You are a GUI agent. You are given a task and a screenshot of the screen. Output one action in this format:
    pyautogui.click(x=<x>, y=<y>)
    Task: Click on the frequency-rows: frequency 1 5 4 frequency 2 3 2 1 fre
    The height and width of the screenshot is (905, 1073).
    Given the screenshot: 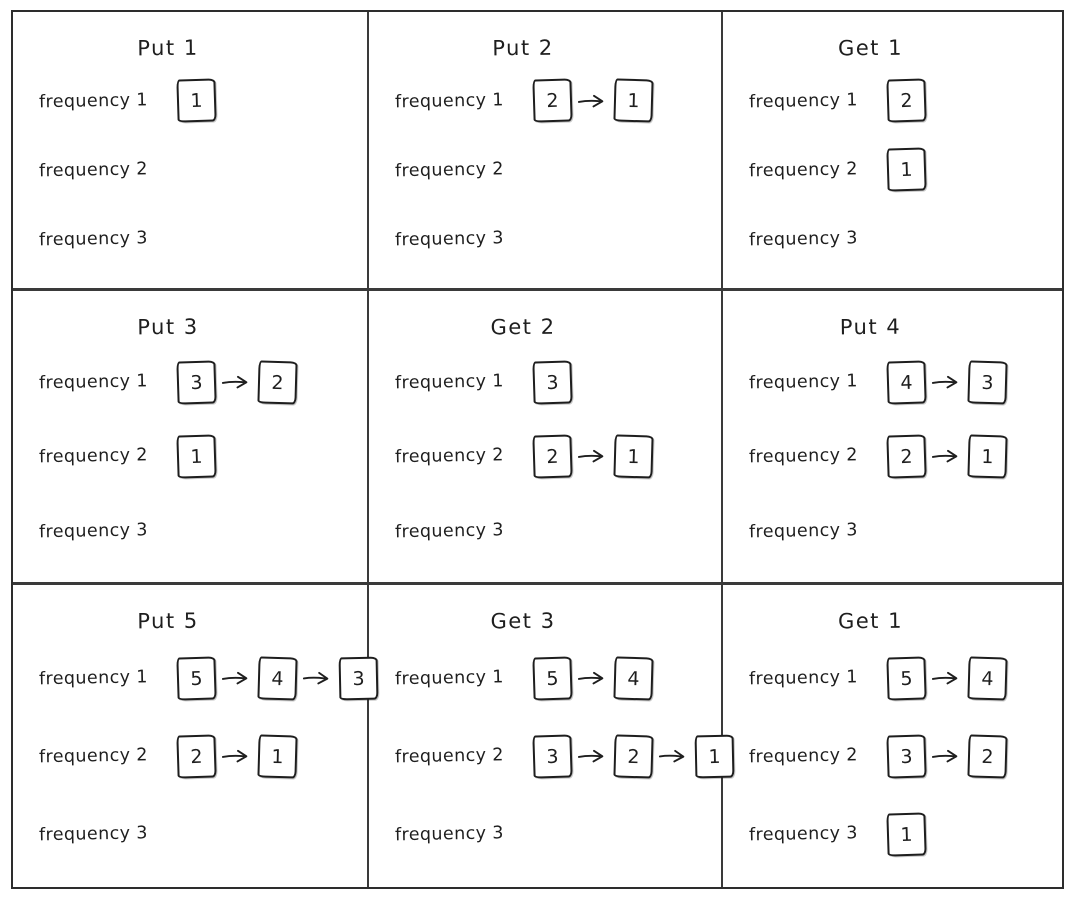 What is the action you would take?
    pyautogui.click(x=564, y=754)
    